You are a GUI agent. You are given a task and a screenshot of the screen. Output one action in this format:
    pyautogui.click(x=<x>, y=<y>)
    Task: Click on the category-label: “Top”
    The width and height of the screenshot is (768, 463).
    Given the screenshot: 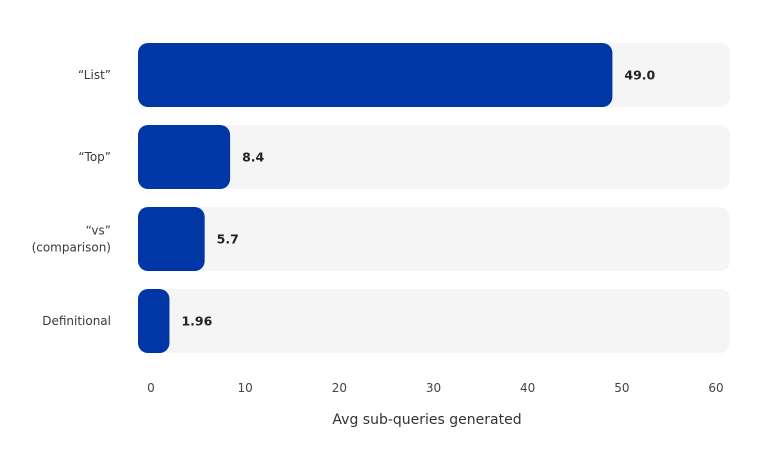 What is the action you would take?
    pyautogui.click(x=94, y=157)
    